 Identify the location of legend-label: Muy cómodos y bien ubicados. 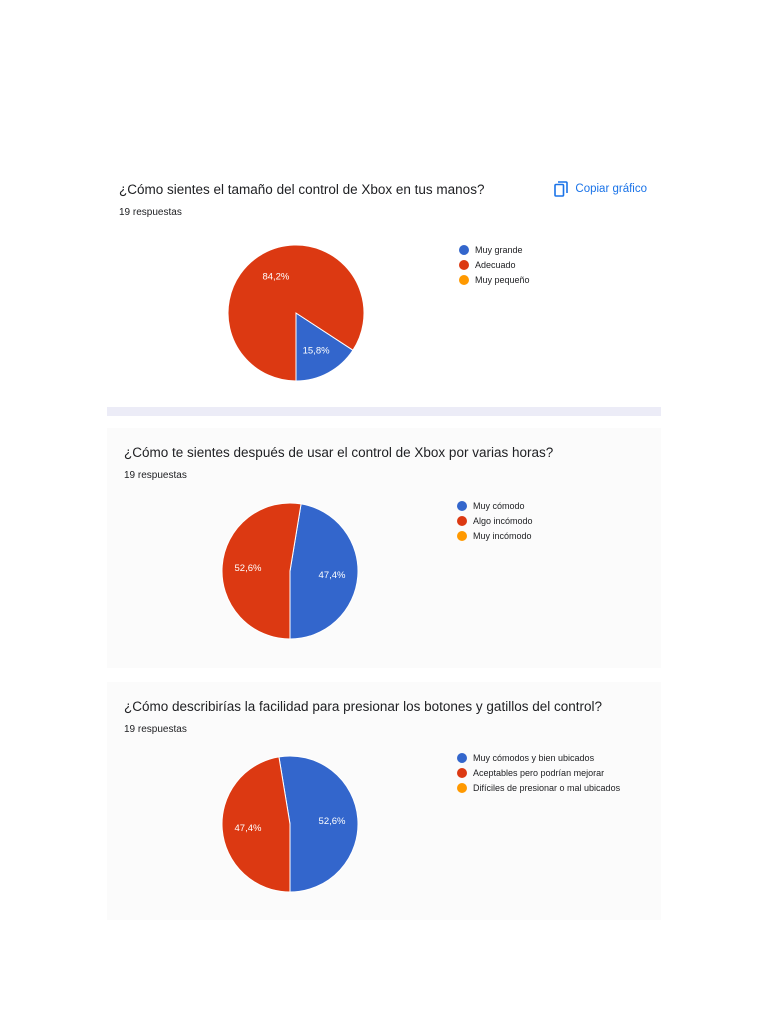
(534, 757).